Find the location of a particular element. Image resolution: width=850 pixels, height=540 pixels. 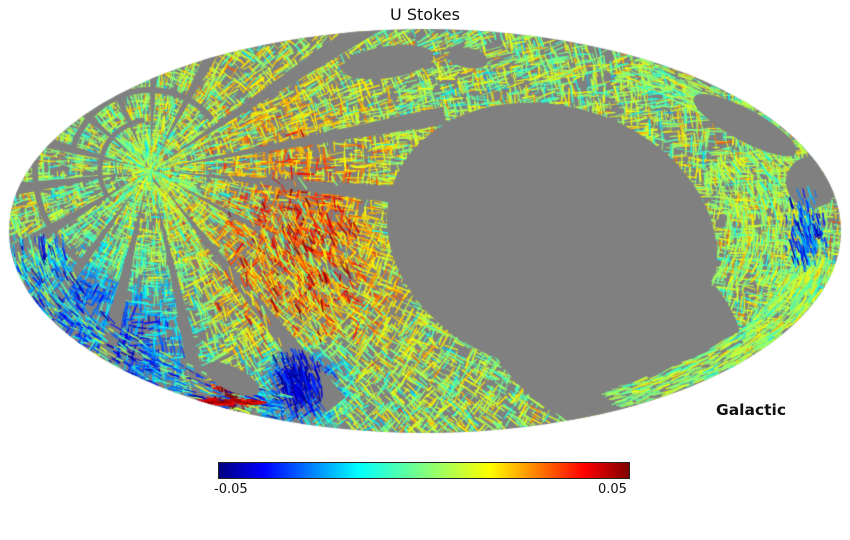

colorbar-gradient is located at coordinates (424, 470).